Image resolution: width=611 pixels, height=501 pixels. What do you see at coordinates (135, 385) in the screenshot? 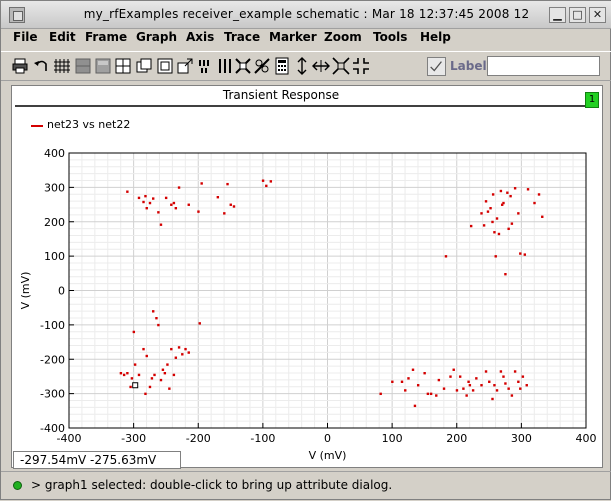
I see `marker-point` at bounding box center [135, 385].